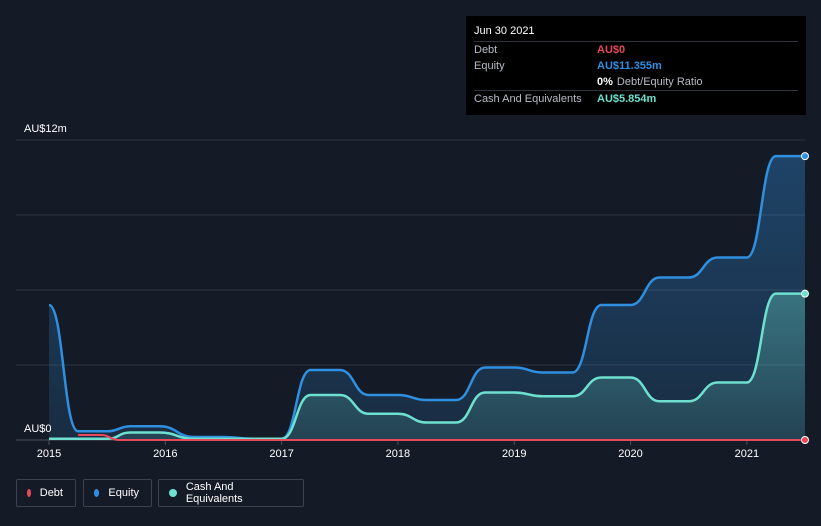 This screenshot has height=526, width=821. I want to click on y-label-top: AU$12m, so click(45, 129).